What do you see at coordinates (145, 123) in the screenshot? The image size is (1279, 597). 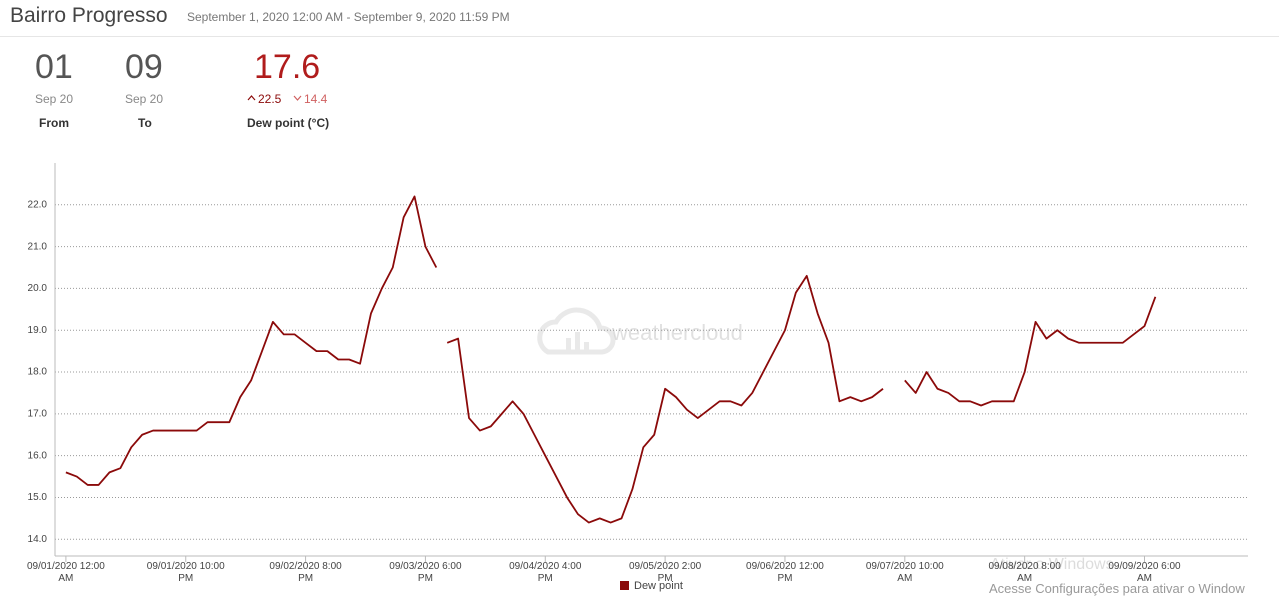 I see `stat-label: To` at bounding box center [145, 123].